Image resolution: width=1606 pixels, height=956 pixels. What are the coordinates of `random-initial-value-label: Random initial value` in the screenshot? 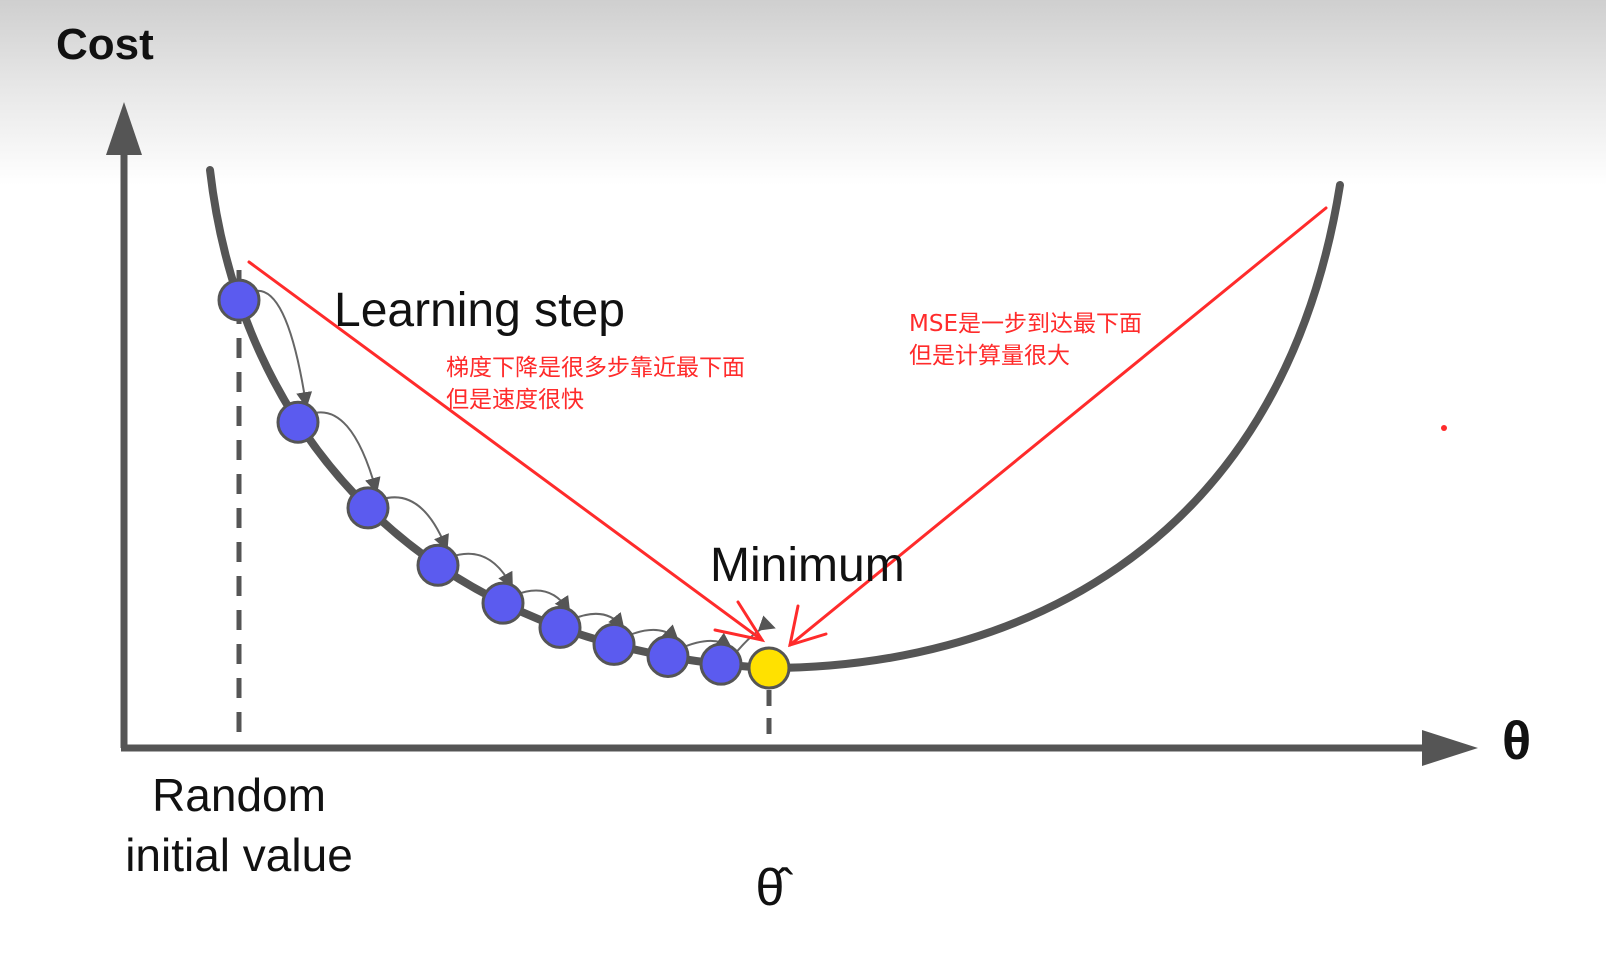 It's located at (239, 825).